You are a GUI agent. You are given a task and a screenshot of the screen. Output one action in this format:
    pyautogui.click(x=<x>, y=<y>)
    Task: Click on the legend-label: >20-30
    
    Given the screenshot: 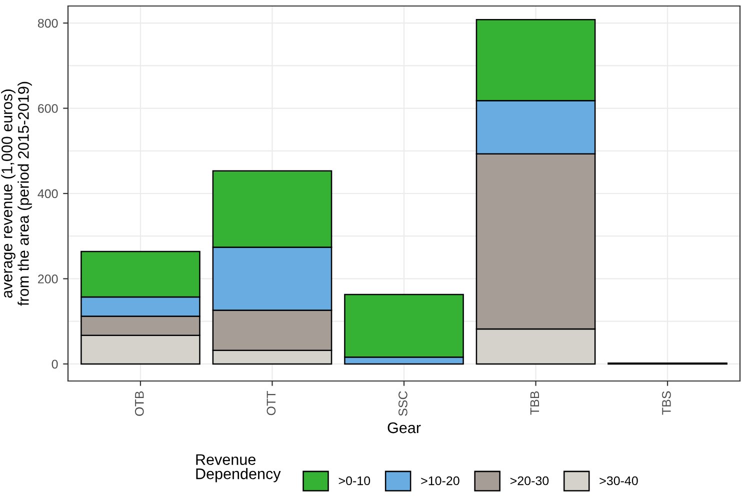 What is the action you would take?
    pyautogui.click(x=529, y=481)
    